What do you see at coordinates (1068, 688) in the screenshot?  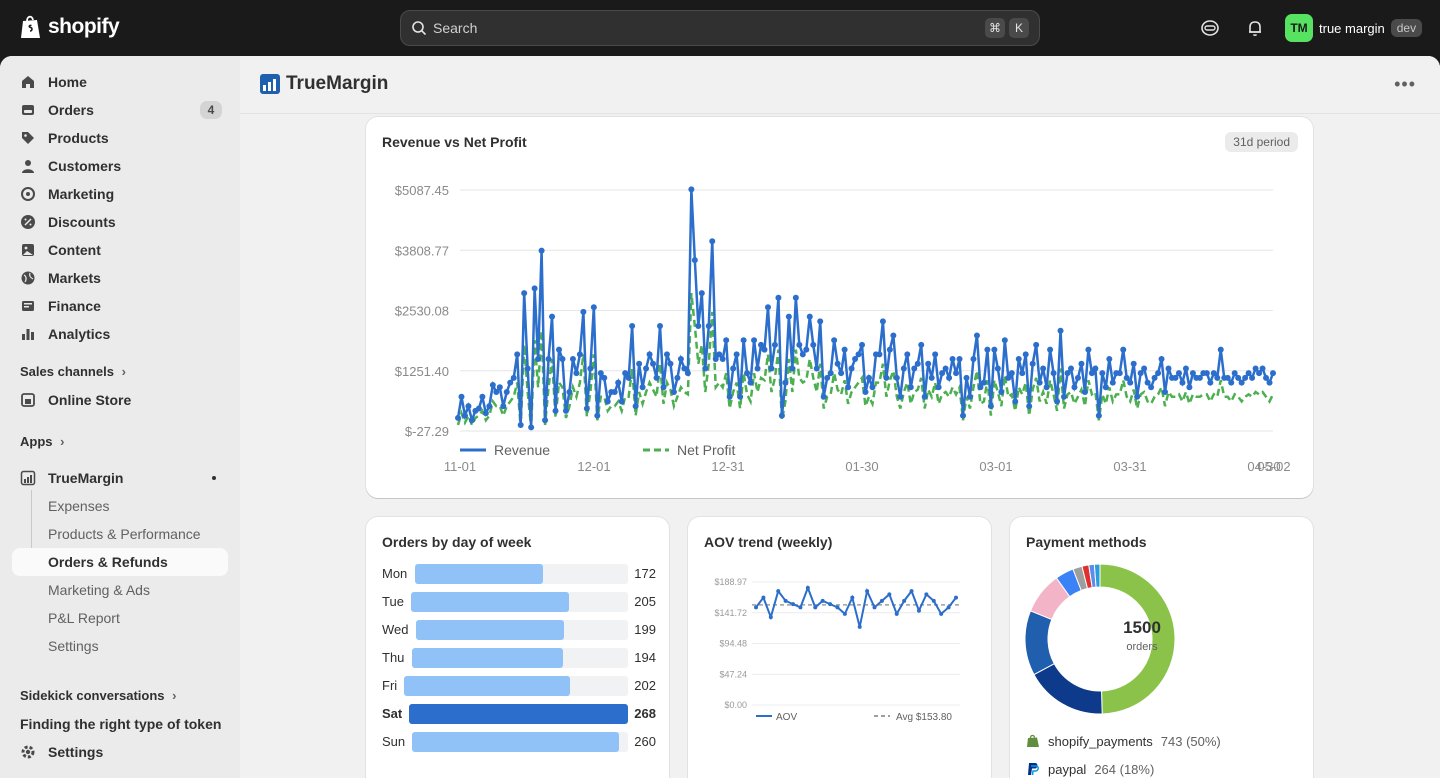 I see `donut-slice-paypal` at bounding box center [1068, 688].